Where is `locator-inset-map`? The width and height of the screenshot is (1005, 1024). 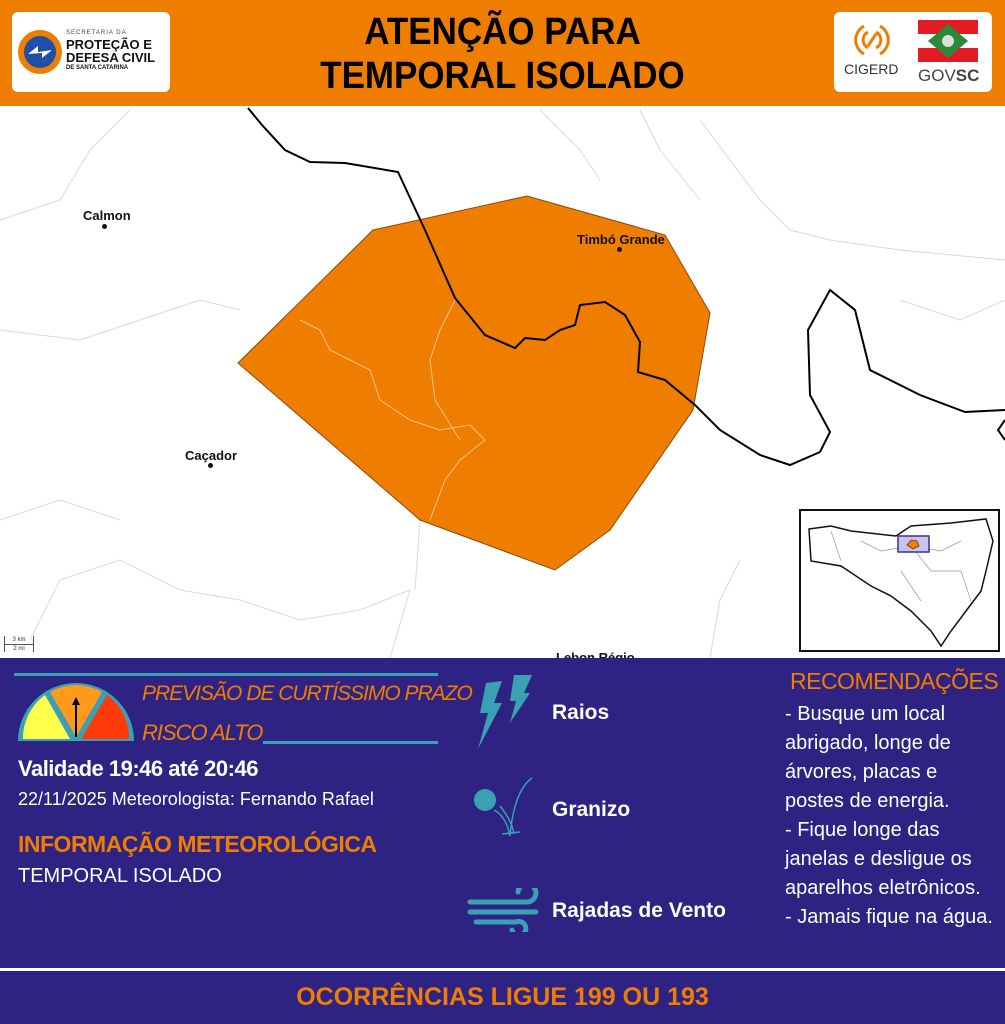 locator-inset-map is located at coordinates (899, 580).